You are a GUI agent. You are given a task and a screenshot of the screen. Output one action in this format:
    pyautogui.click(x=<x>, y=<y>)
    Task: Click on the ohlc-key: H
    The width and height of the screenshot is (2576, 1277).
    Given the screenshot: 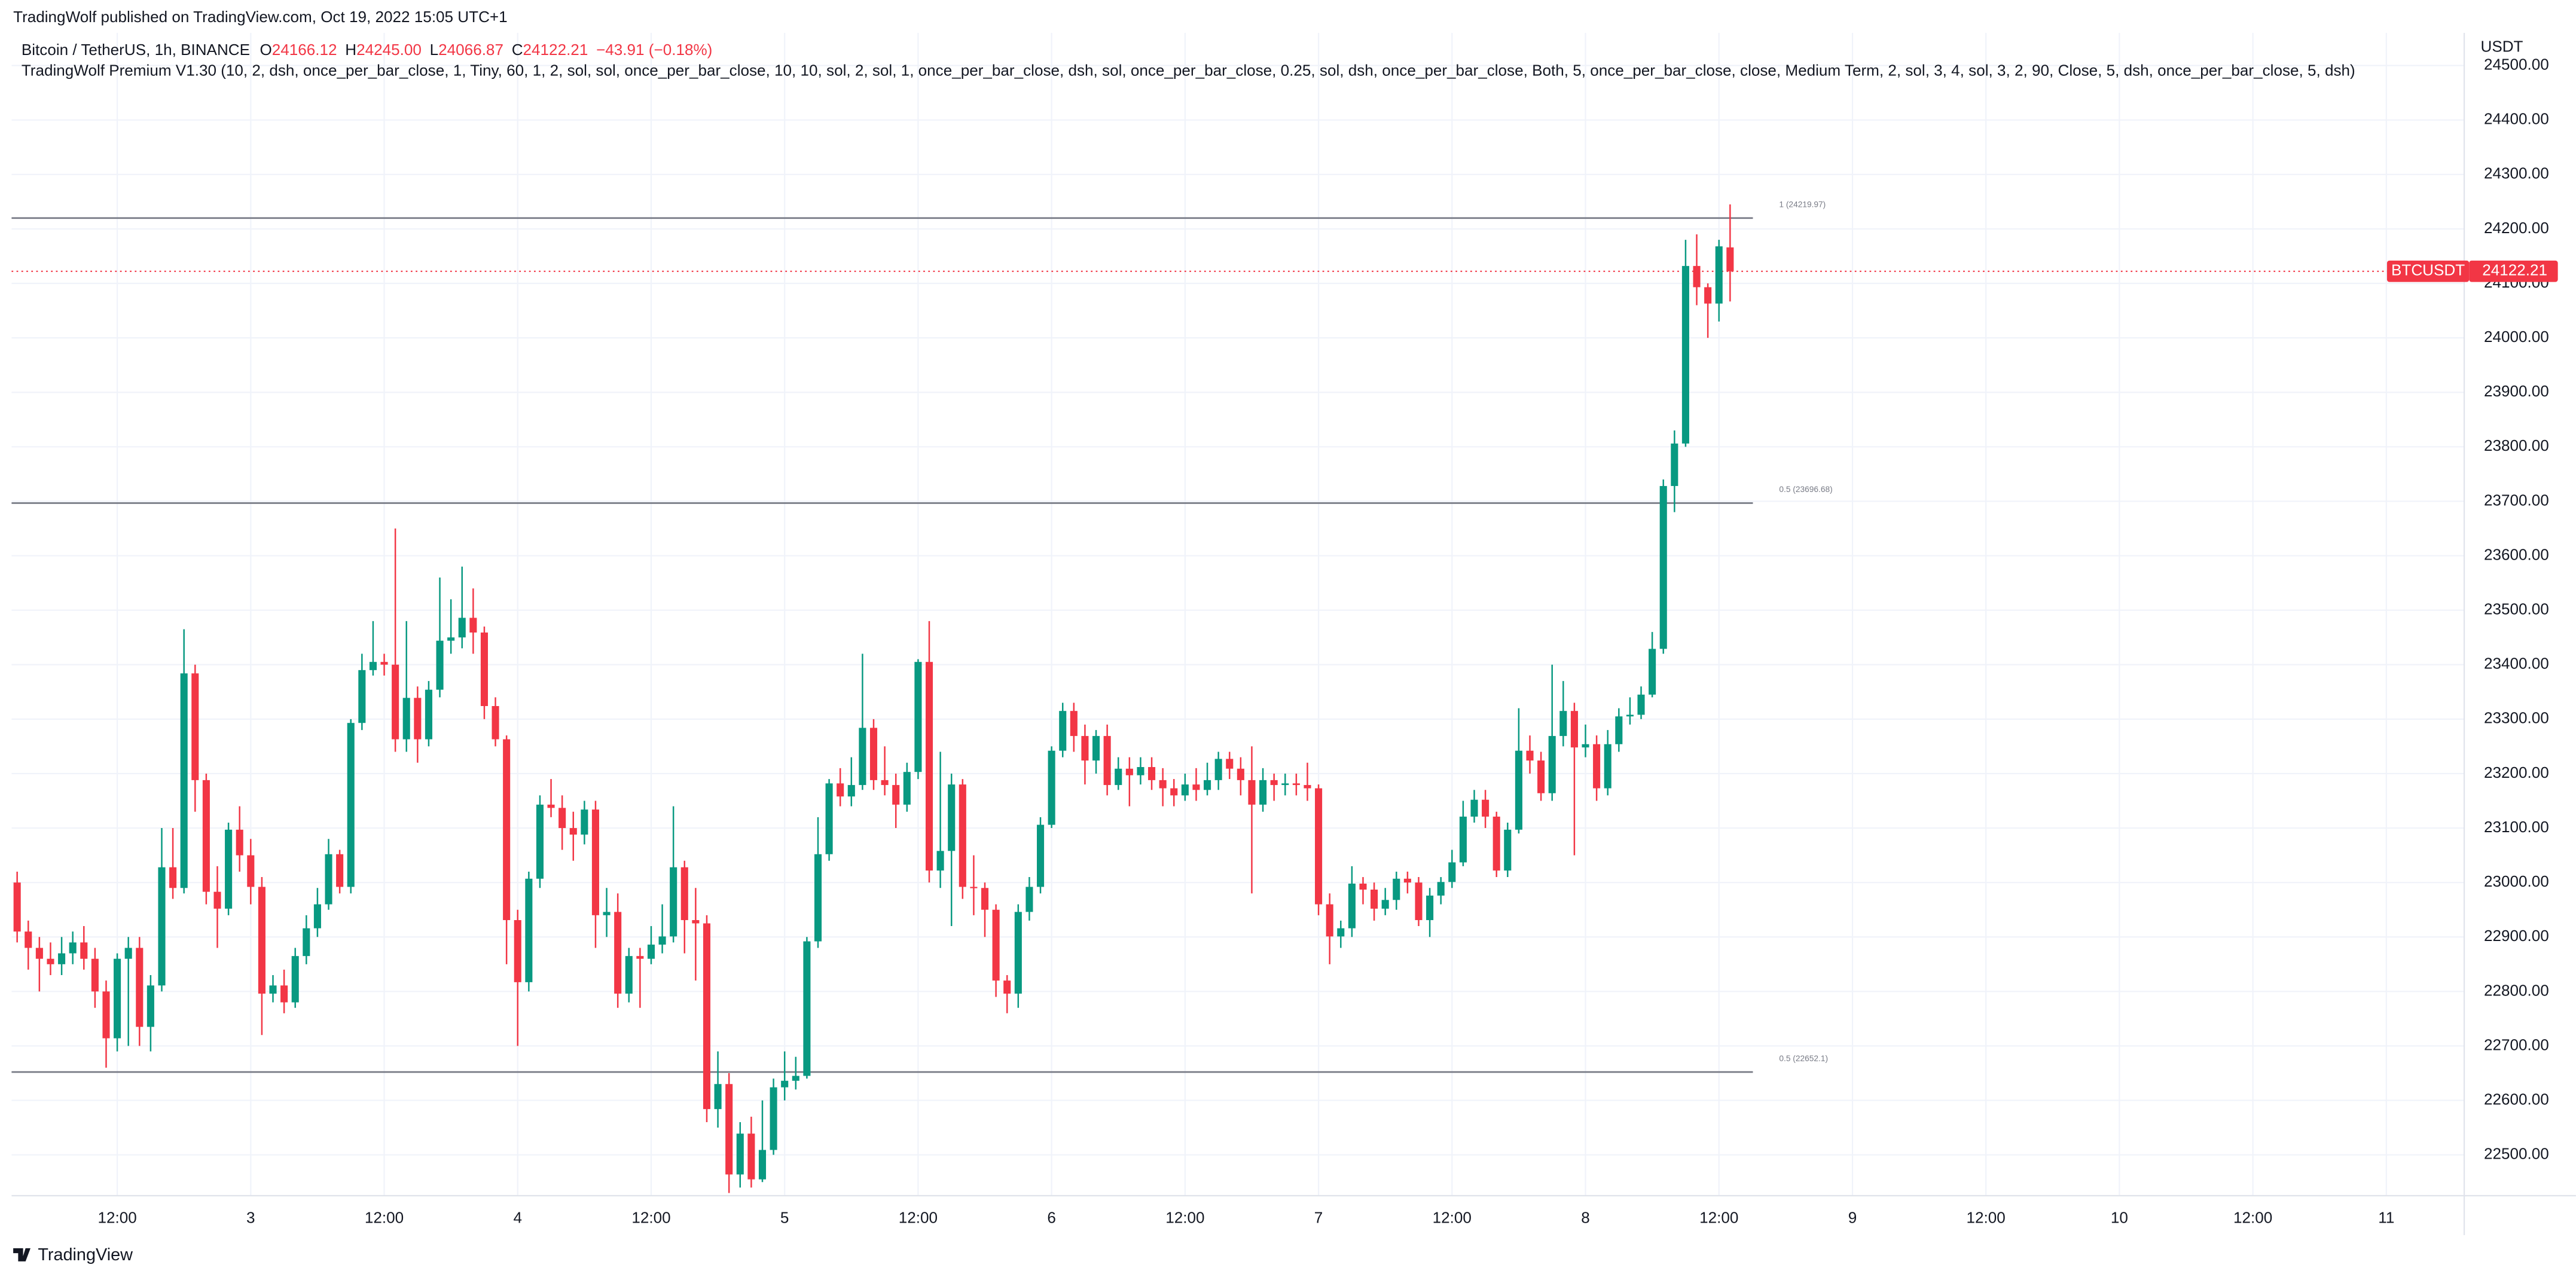 What is the action you would take?
    pyautogui.click(x=350, y=50)
    